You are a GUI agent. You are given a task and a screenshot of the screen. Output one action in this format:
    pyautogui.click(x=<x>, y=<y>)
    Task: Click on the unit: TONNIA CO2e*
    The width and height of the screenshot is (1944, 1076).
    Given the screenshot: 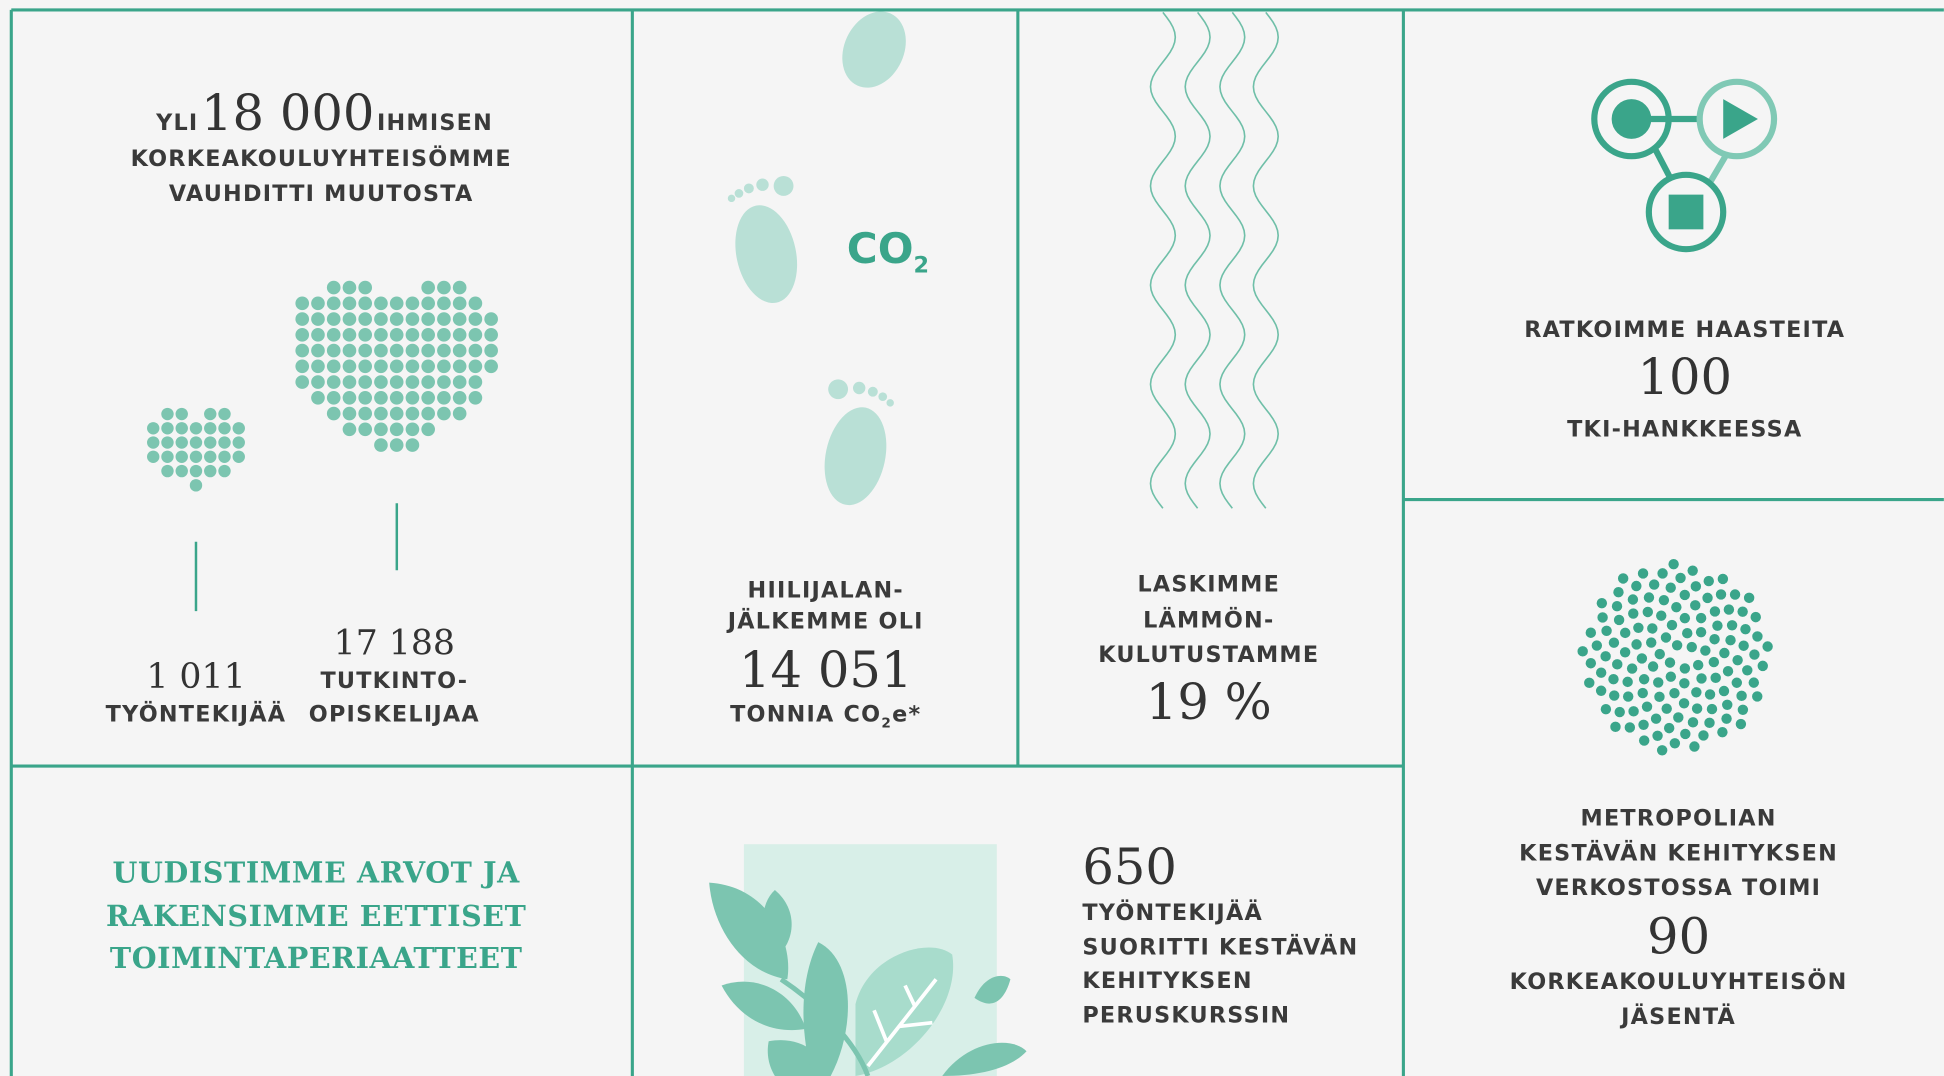 What is the action you would take?
    pyautogui.click(x=825, y=716)
    